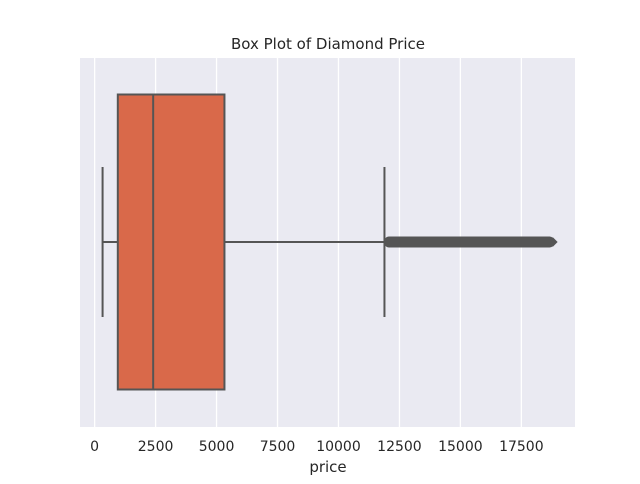 The width and height of the screenshot is (640, 484). What do you see at coordinates (278, 447) in the screenshot?
I see `x-tick-label: 7500` at bounding box center [278, 447].